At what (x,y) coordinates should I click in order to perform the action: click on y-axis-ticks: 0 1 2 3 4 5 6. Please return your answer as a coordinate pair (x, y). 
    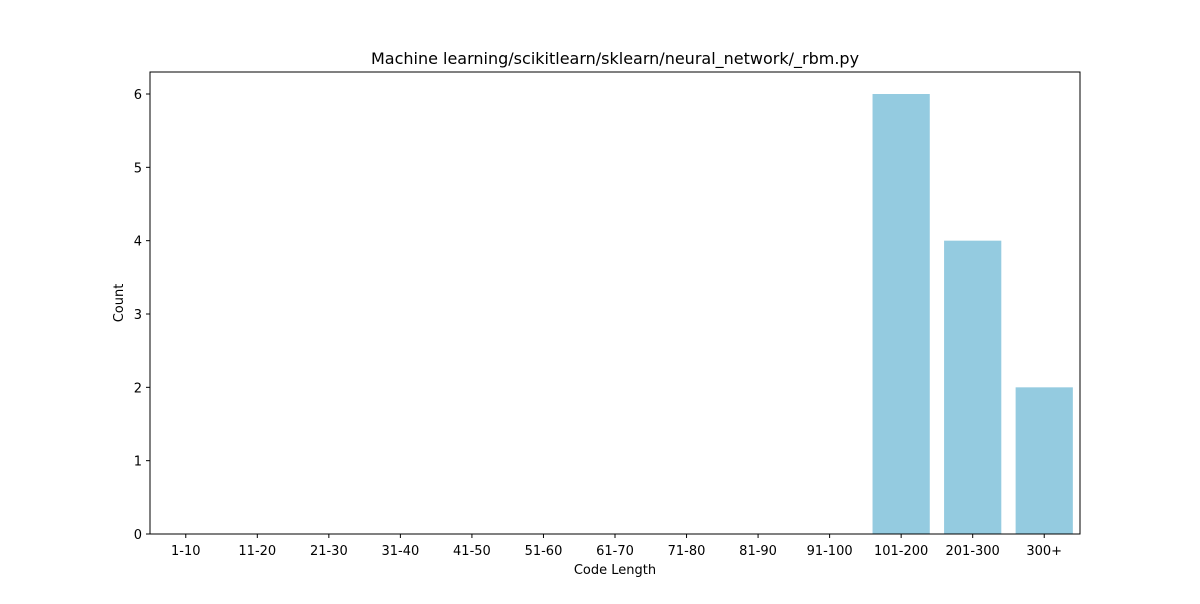
    Looking at the image, I should click on (142, 315).